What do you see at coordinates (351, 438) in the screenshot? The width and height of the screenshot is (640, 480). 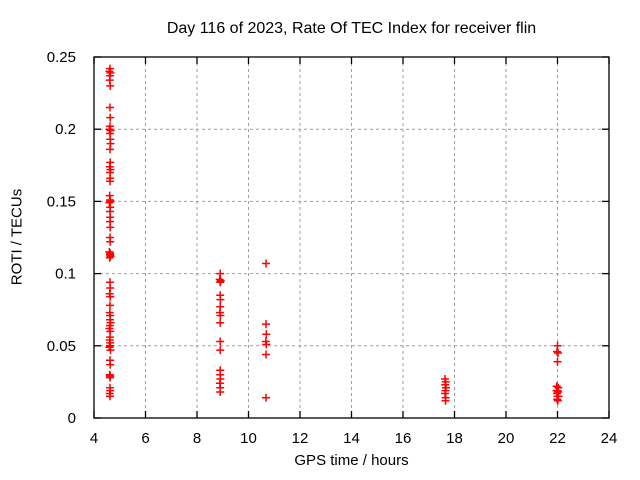 I see `x-tick-label: 14` at bounding box center [351, 438].